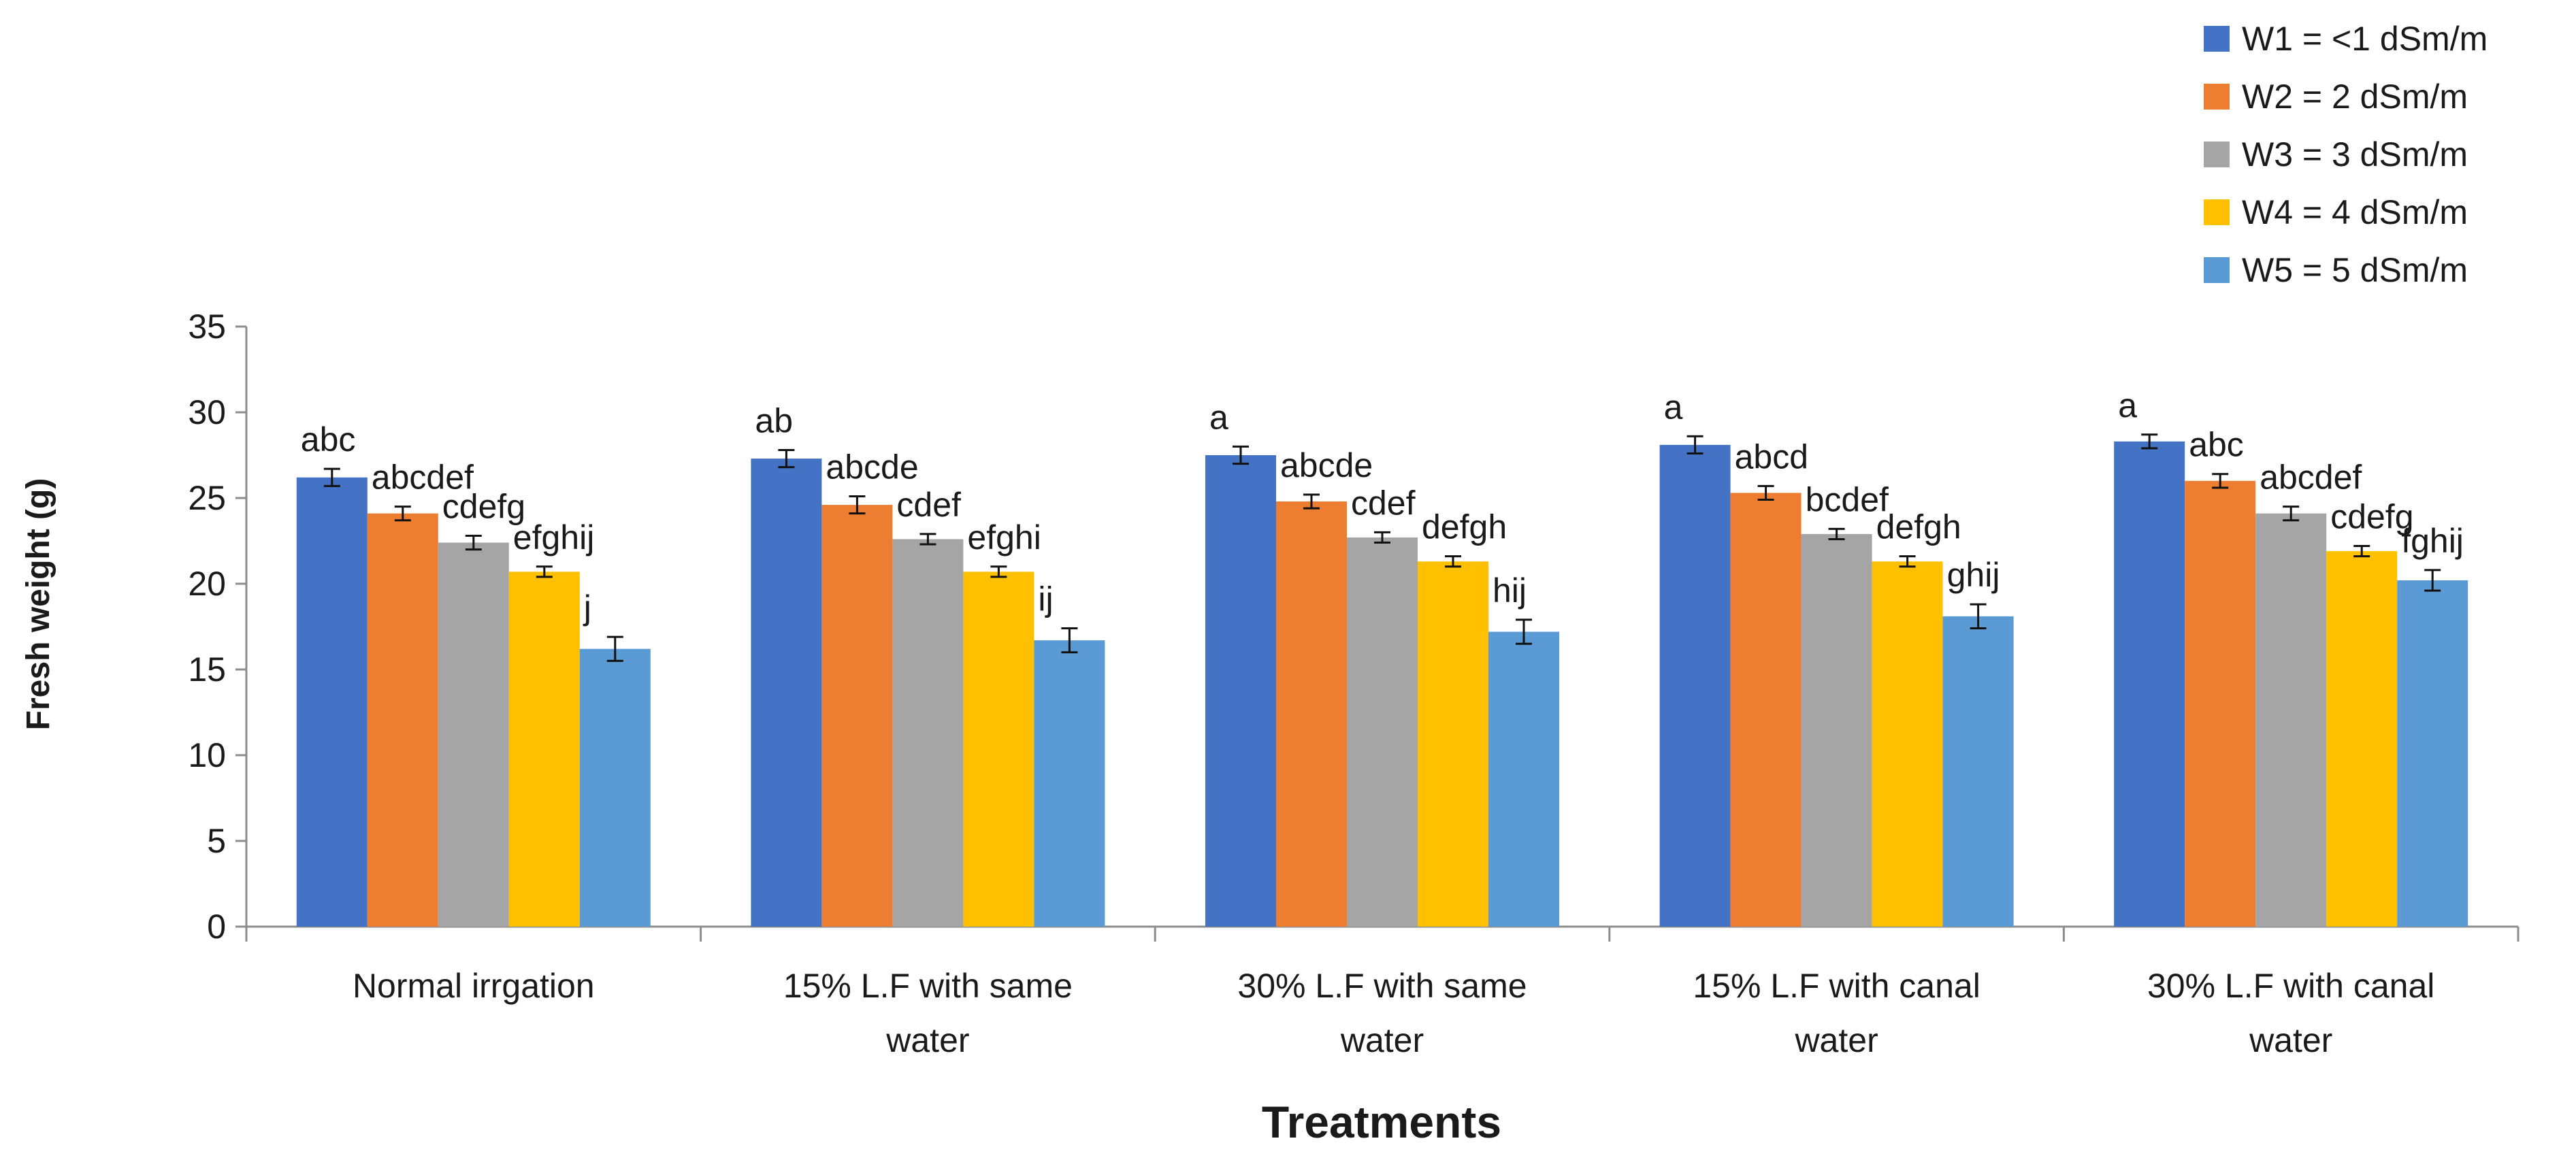 Image resolution: width=2576 pixels, height=1160 pixels. I want to click on significance-letter: ab, so click(774, 420).